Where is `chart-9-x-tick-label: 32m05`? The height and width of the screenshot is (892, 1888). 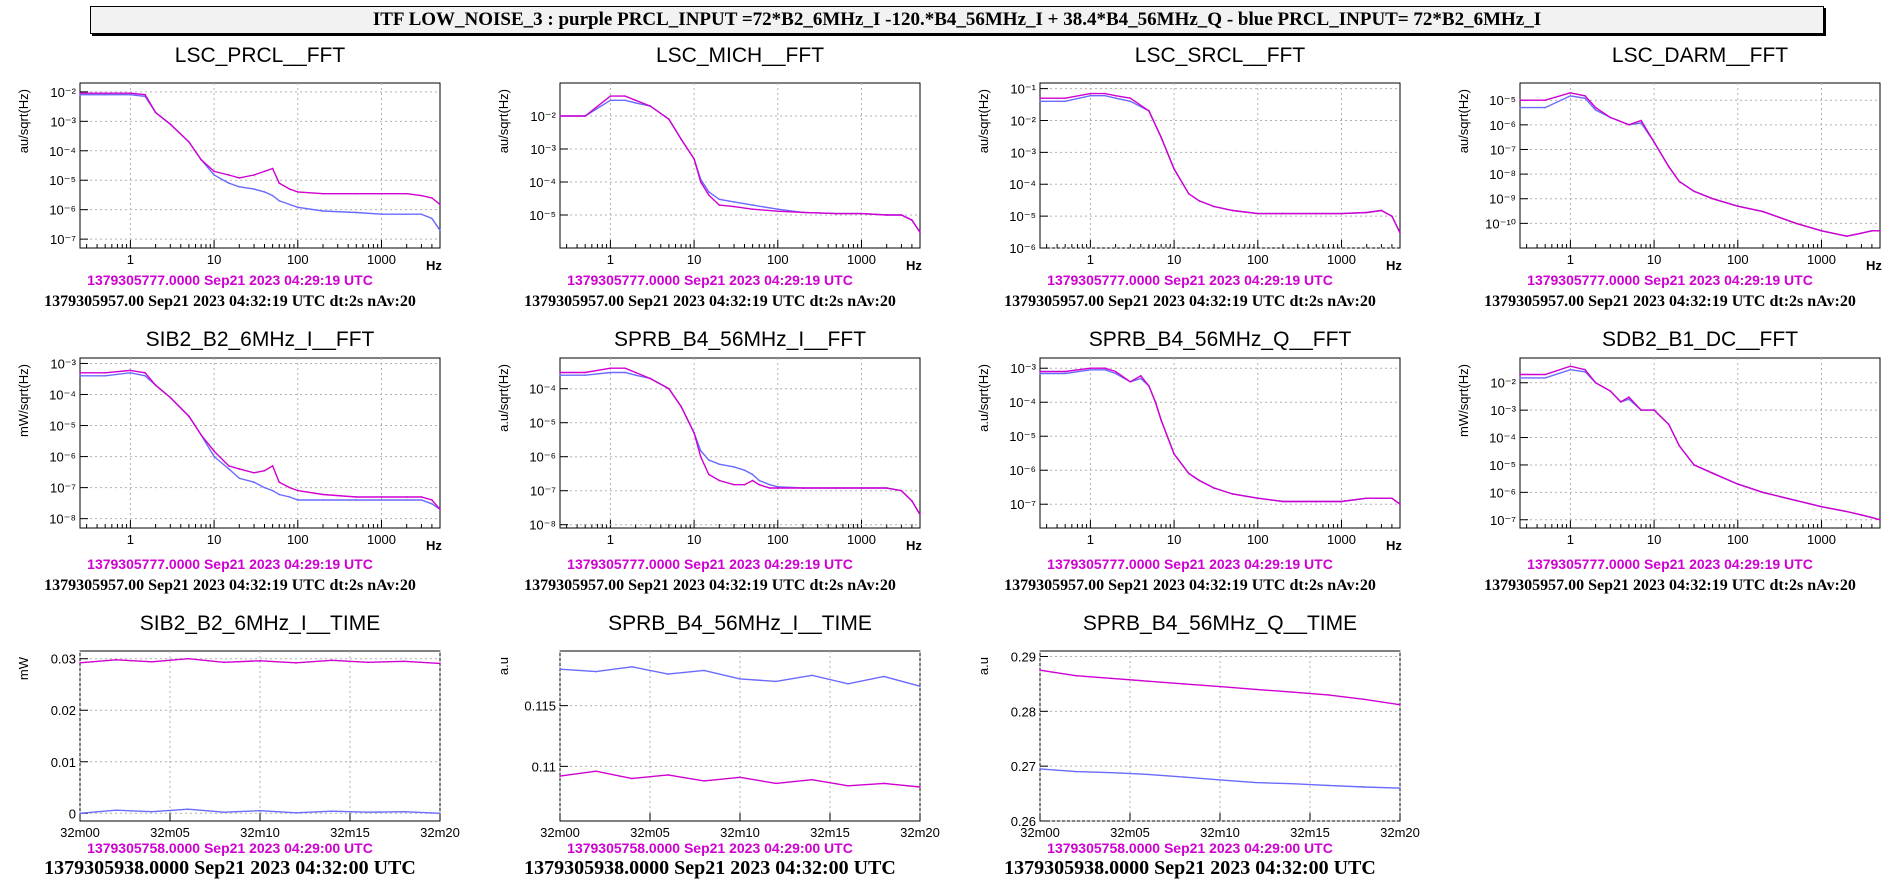
chart-9-x-tick-label: 32m05 is located at coordinates (170, 832).